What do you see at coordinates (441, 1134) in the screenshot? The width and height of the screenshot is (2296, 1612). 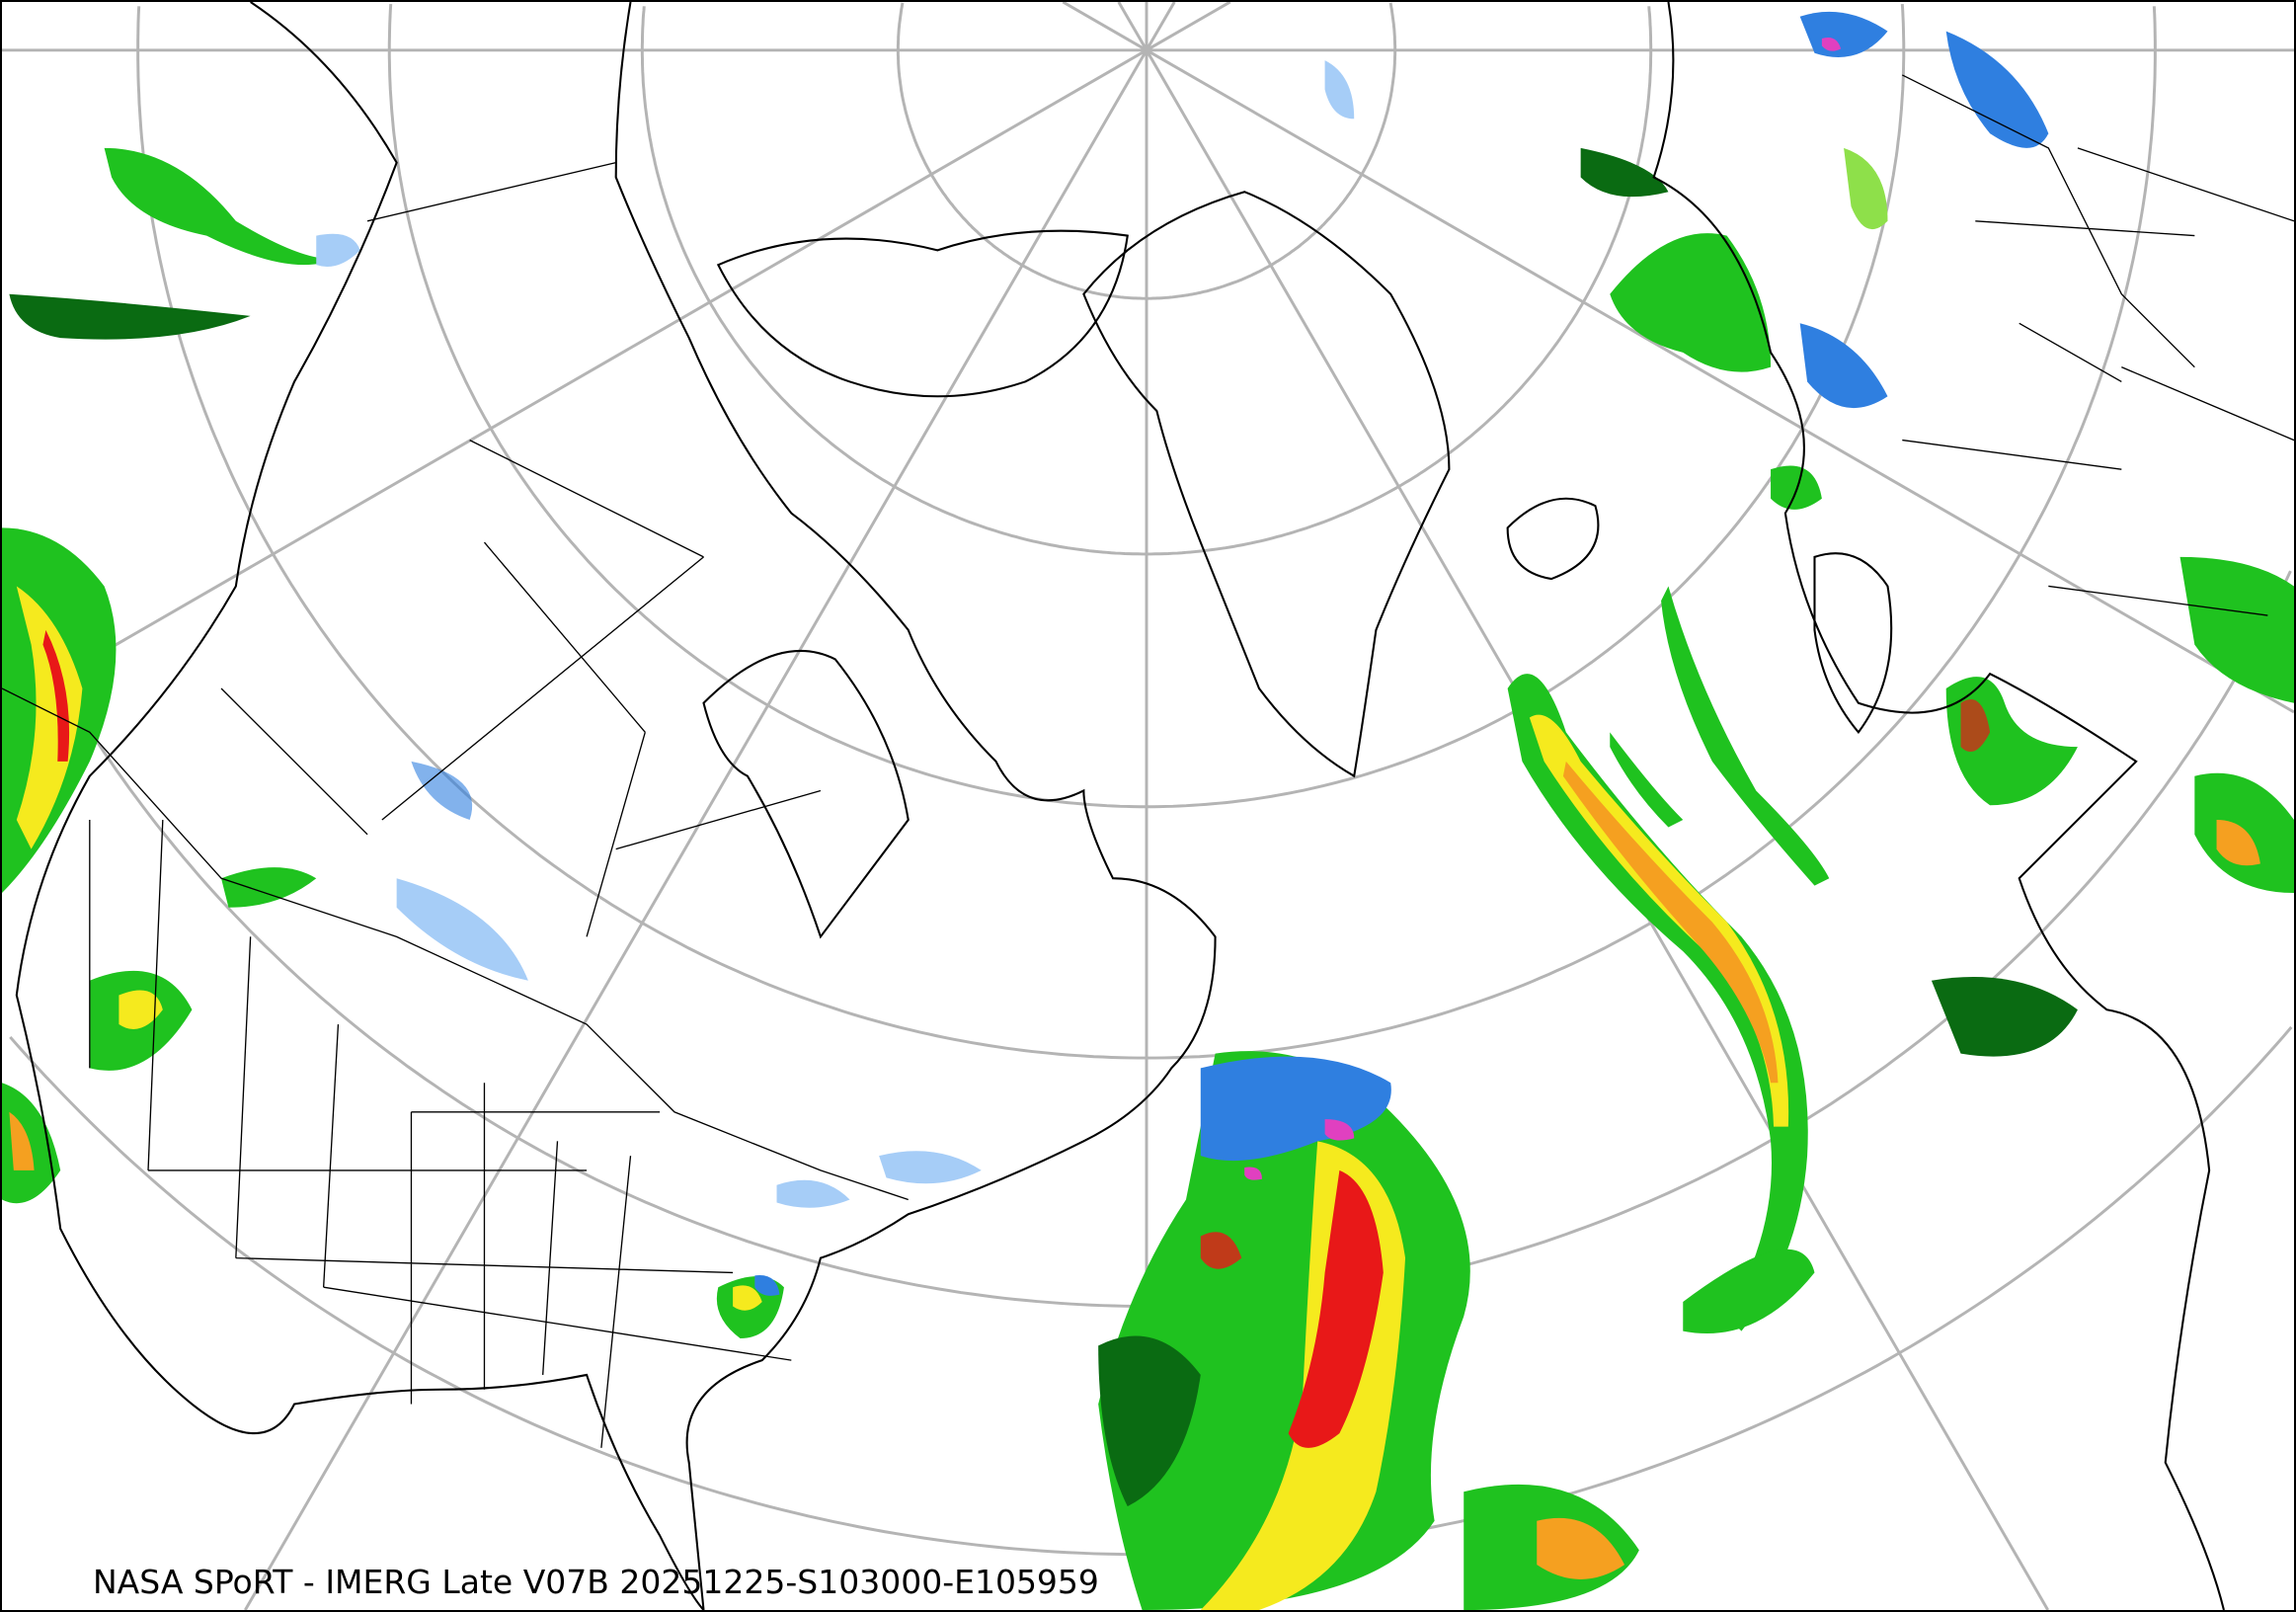 I see `state-lines` at bounding box center [441, 1134].